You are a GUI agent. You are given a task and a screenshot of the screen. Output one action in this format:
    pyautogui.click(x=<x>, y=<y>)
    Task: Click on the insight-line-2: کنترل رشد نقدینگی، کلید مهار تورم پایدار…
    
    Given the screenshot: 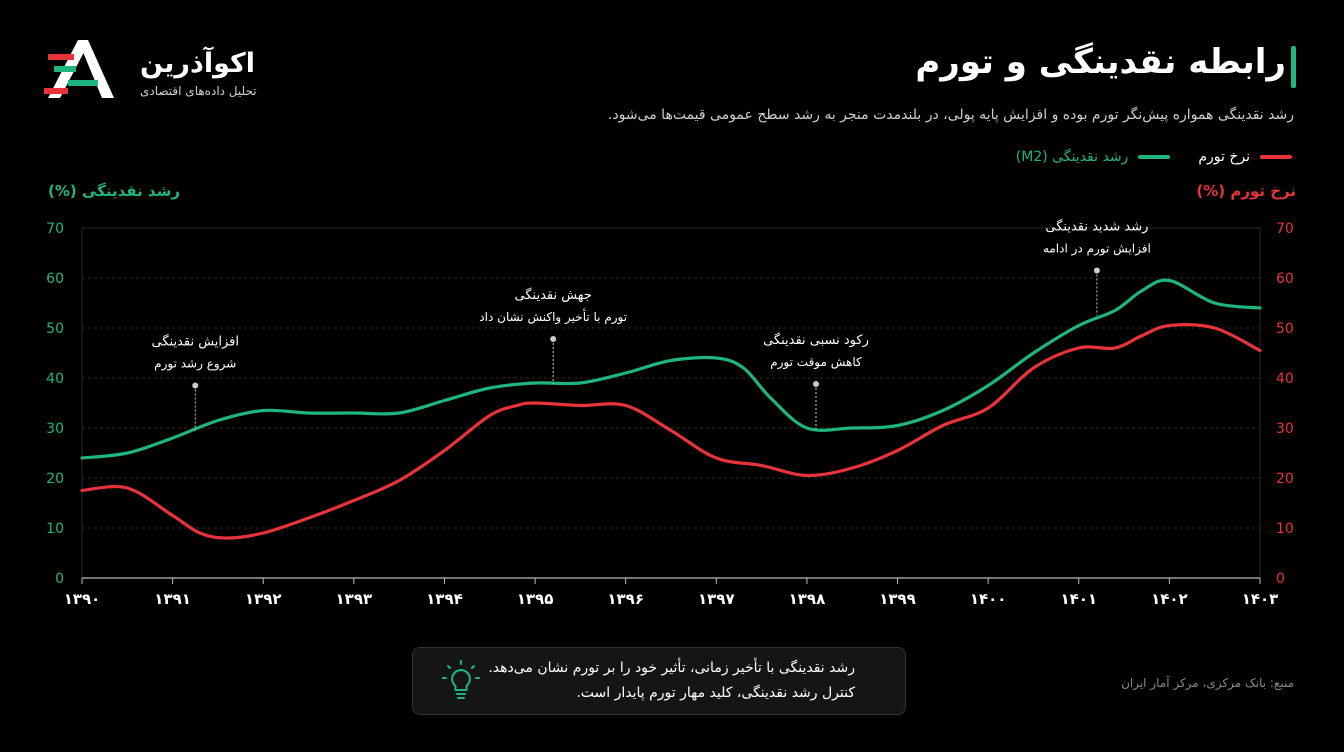 What is the action you would take?
    pyautogui.click(x=715, y=693)
    